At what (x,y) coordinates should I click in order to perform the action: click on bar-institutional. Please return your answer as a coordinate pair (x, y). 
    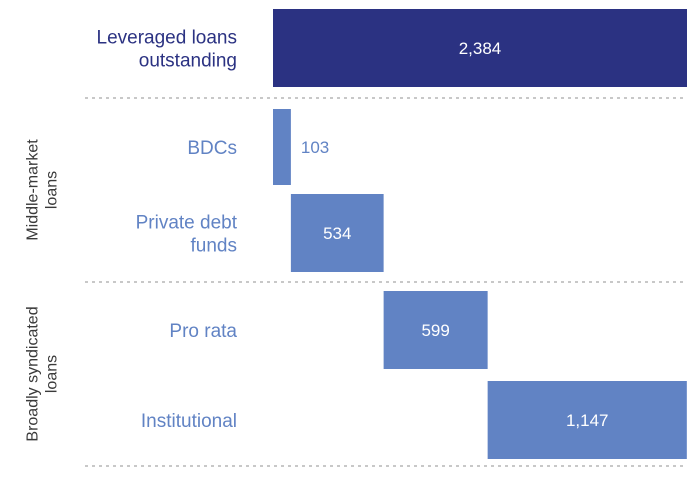
    Looking at the image, I should click on (587, 420).